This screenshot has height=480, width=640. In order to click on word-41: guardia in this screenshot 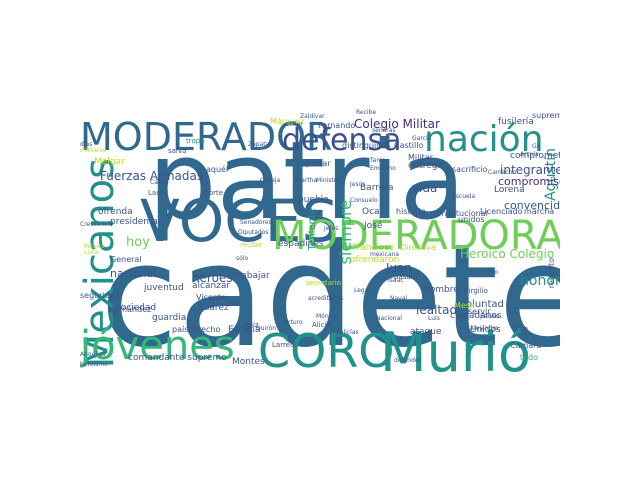, I will do `click(169, 318)`.